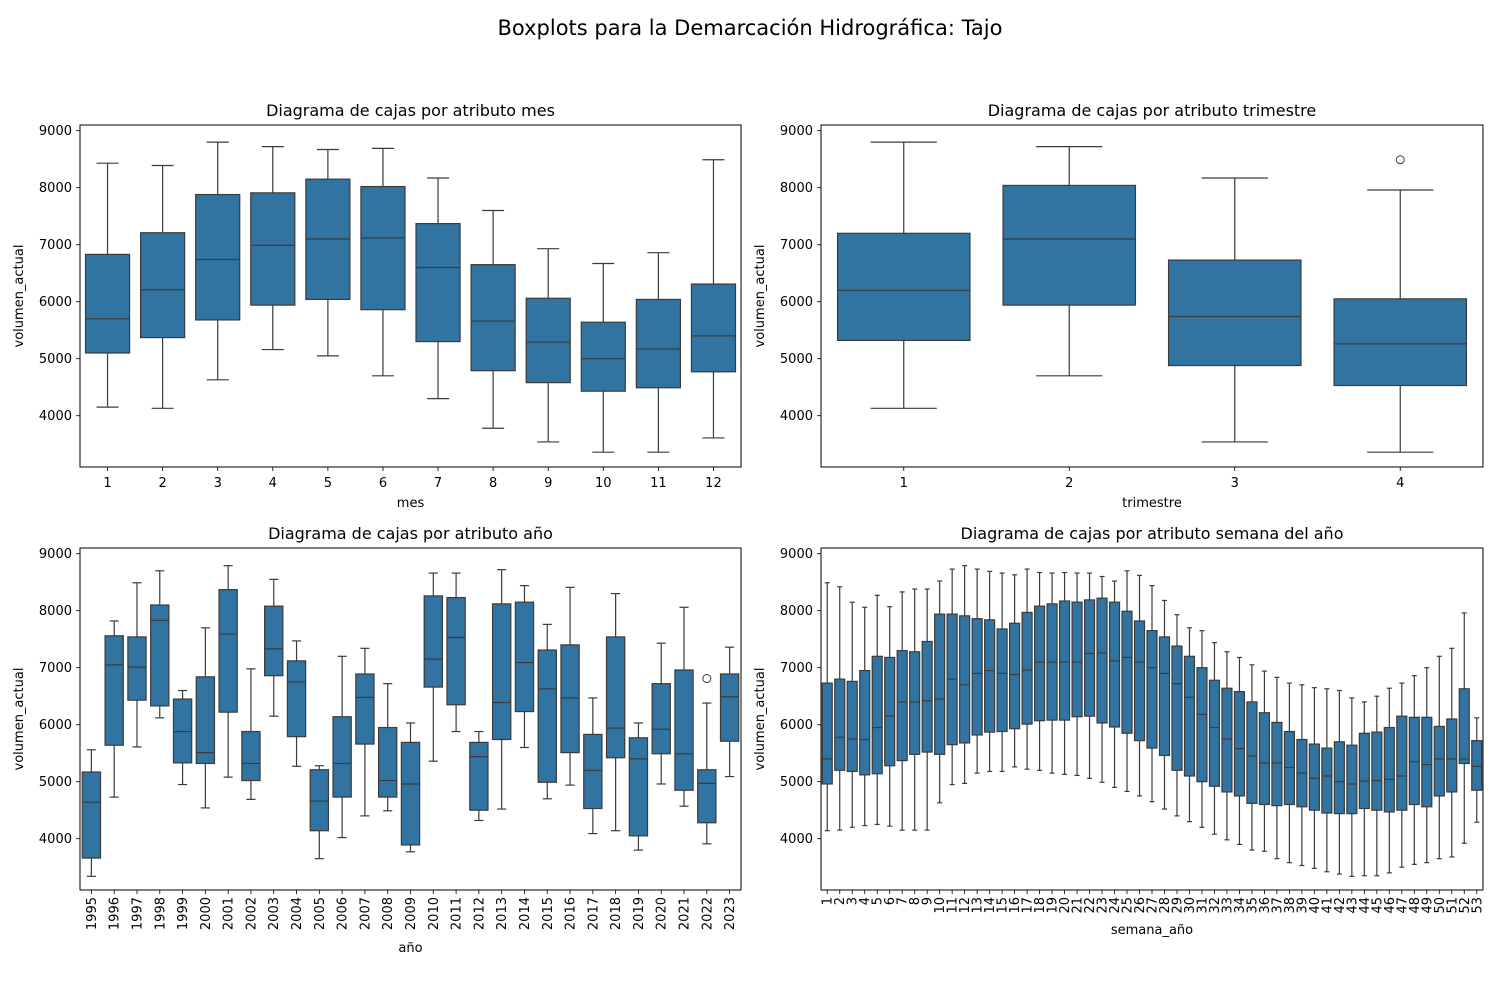 The image size is (1500, 1000). Describe the element at coordinates (55, 611) in the screenshot. I see `y-tick-label: 8000` at that location.